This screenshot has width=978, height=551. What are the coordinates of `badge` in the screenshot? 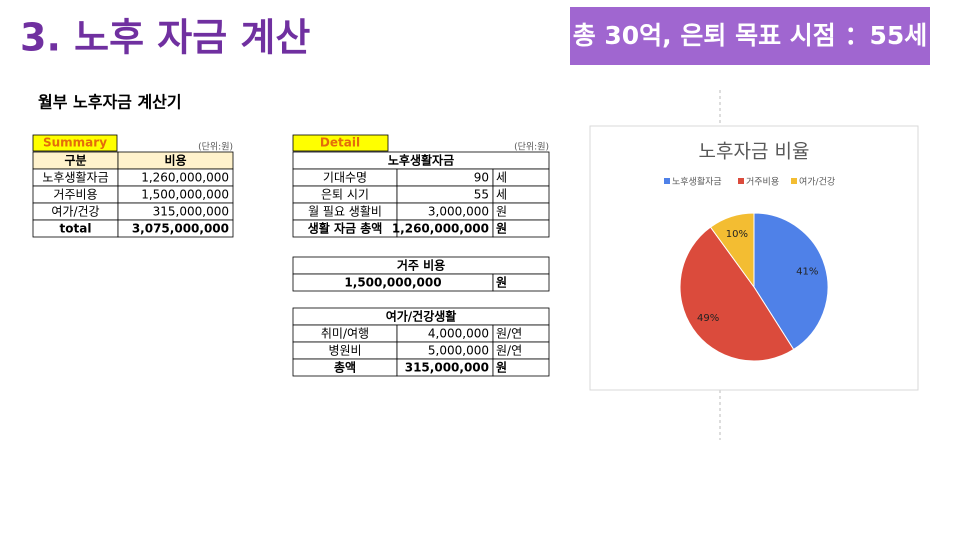 It's located at (750, 36).